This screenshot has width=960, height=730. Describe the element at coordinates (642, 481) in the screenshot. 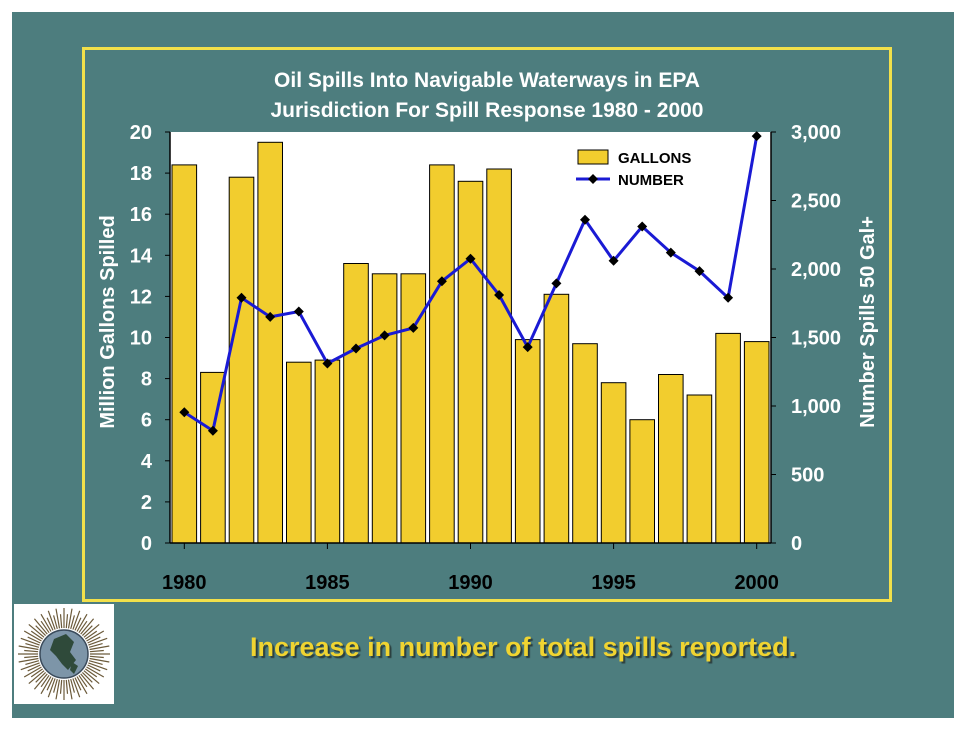

I see `bar-gallons-1996` at that location.